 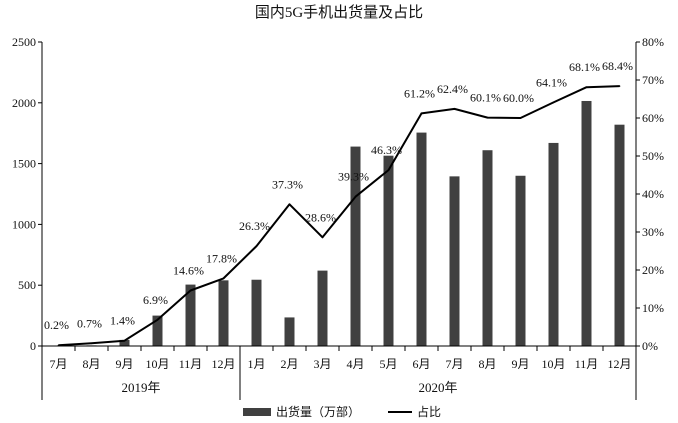 I want to click on right-tick-label: 30%, so click(x=653, y=232).